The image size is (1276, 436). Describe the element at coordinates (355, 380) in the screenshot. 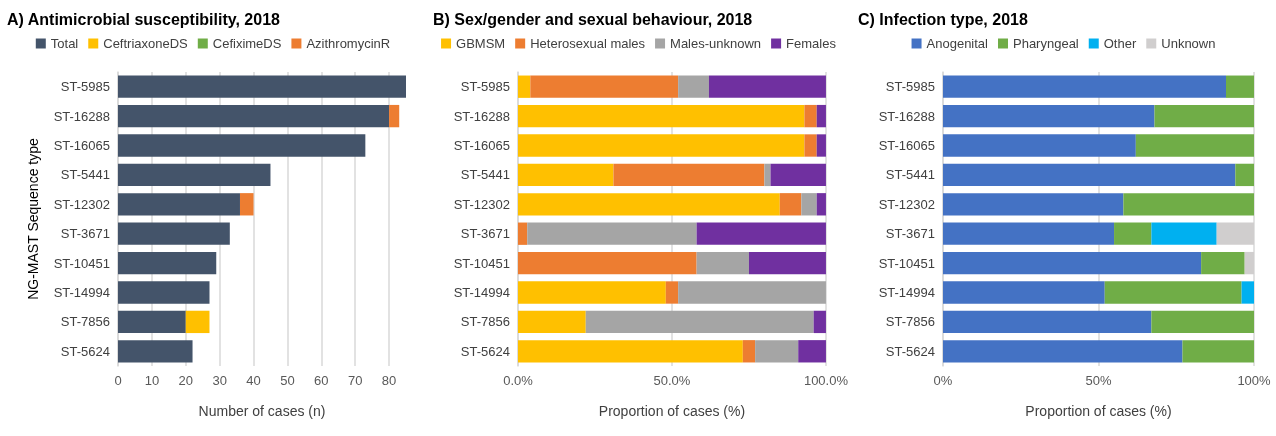

I see `x-tick-label: 70` at that location.